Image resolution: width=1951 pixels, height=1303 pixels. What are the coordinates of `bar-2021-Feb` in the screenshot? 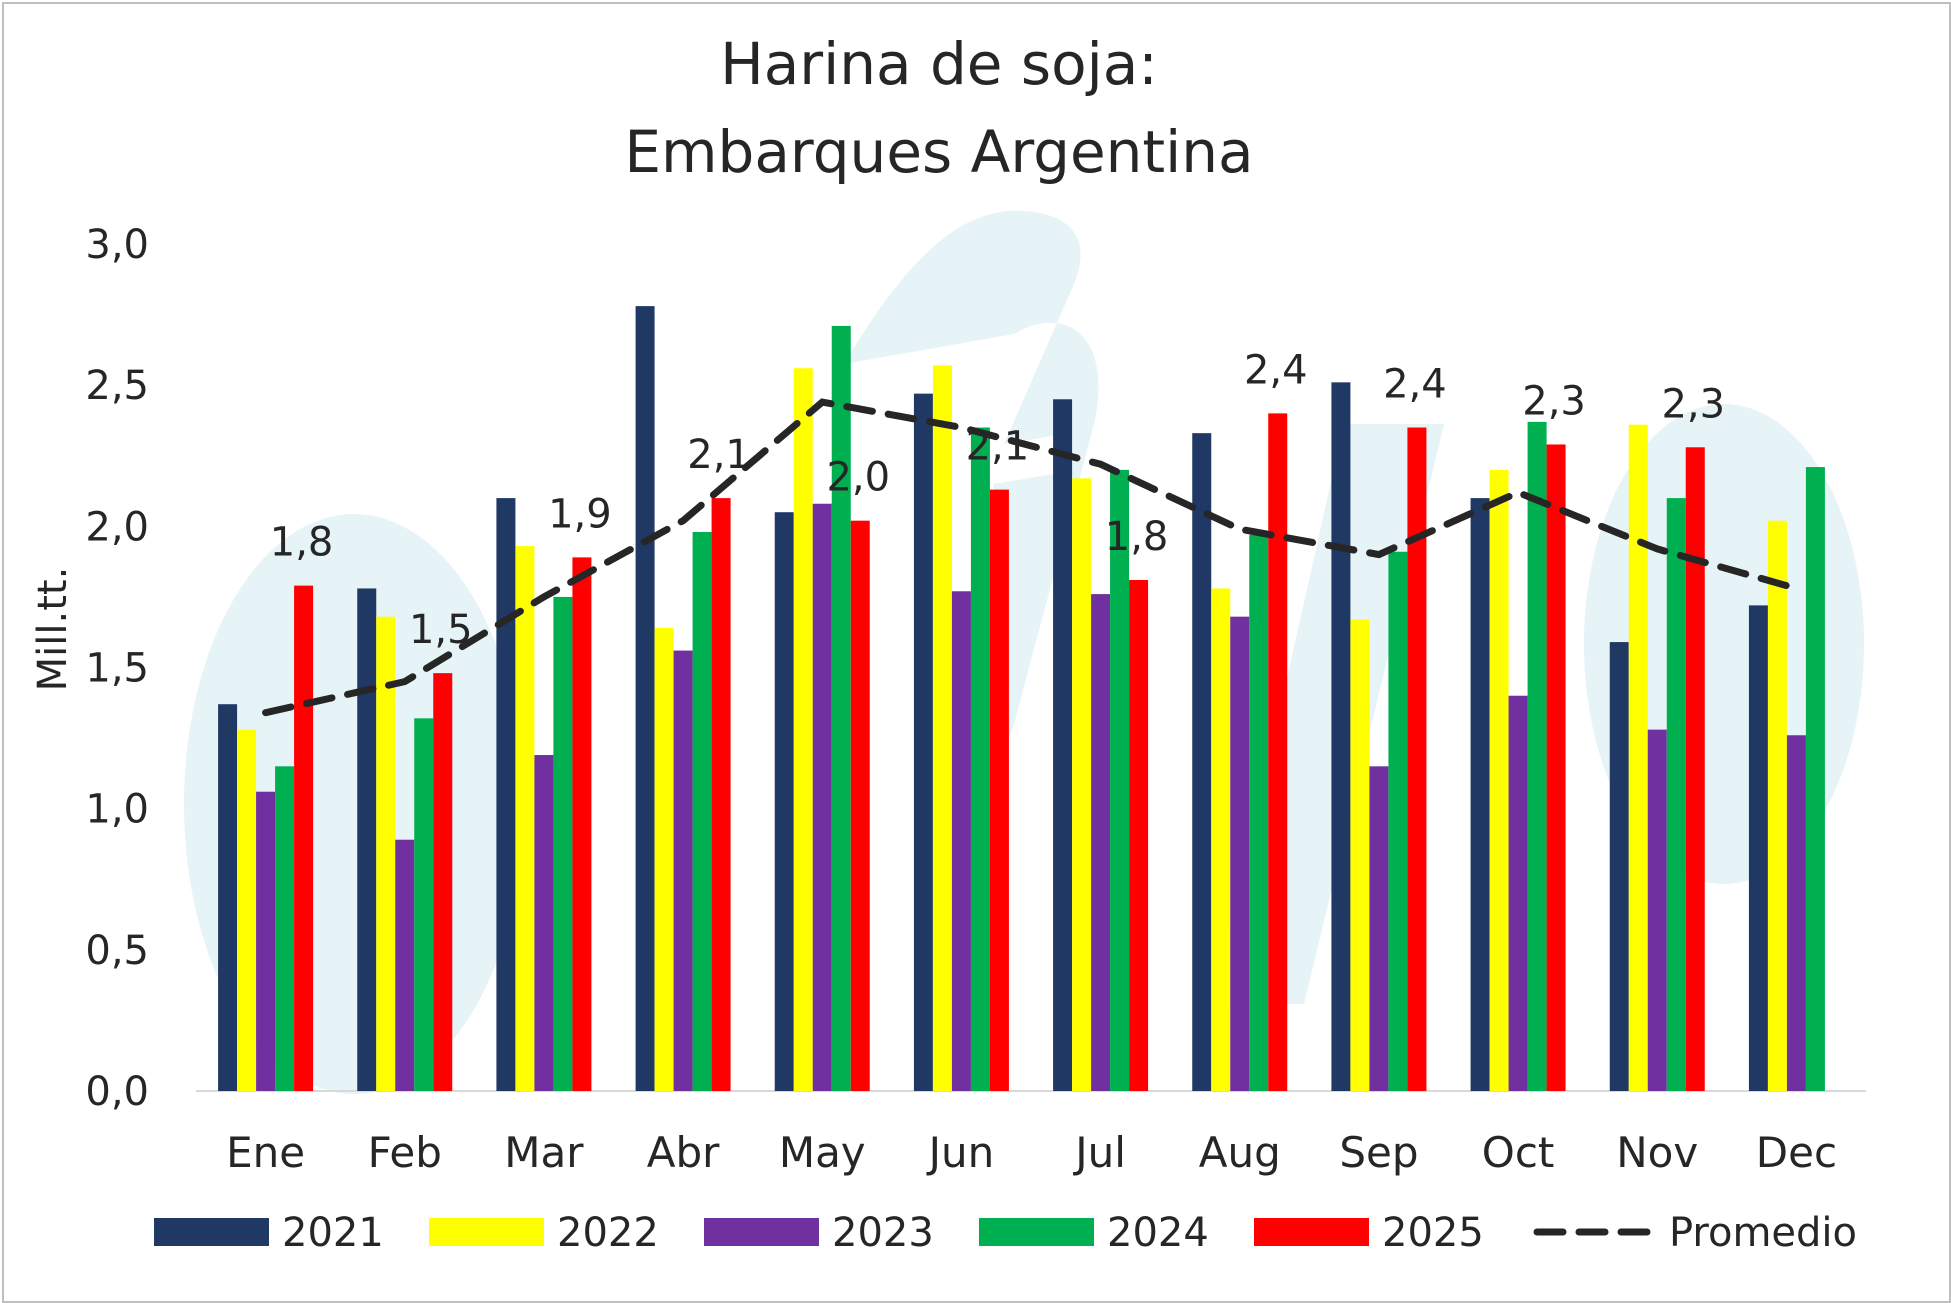 It's located at (367, 839).